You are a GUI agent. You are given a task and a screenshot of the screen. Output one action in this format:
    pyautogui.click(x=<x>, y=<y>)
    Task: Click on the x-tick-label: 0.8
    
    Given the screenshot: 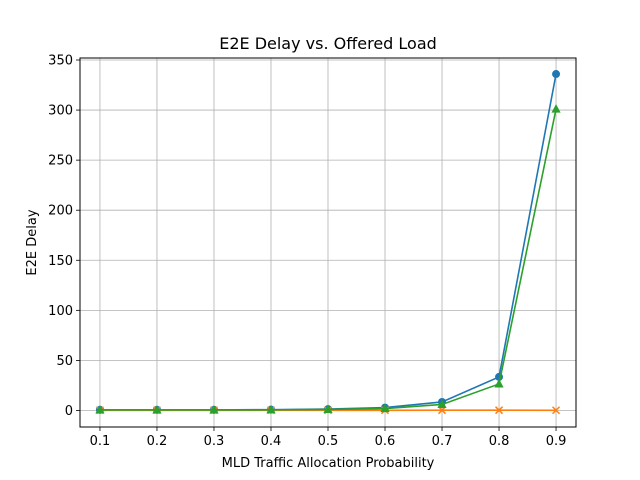 What is the action you would take?
    pyautogui.click(x=499, y=441)
    